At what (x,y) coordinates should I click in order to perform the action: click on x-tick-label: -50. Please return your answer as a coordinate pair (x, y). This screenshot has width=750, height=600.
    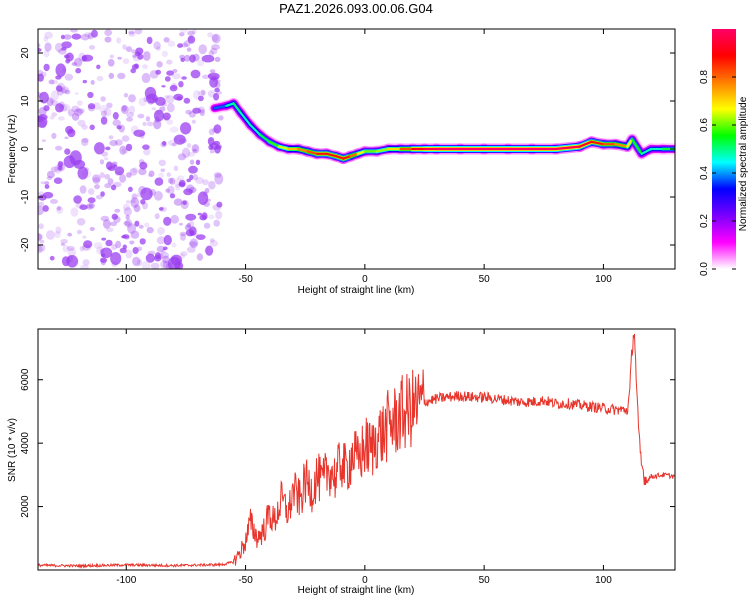
    Looking at the image, I should click on (245, 580).